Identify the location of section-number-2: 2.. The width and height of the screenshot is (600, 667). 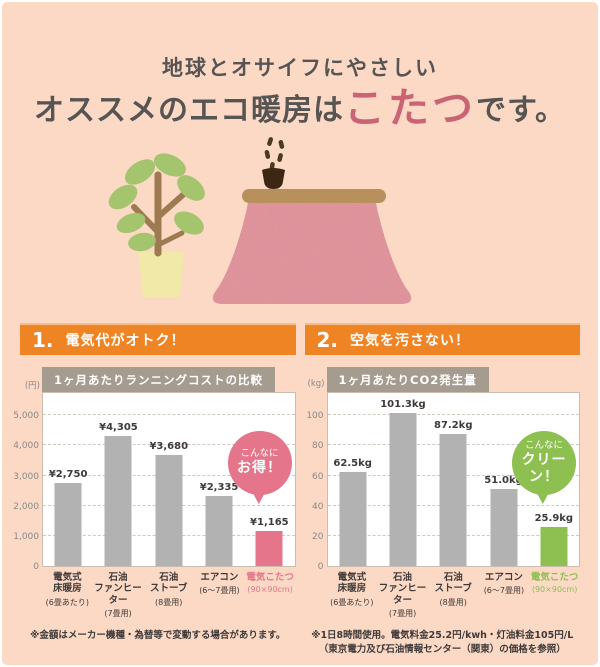
(327, 340).